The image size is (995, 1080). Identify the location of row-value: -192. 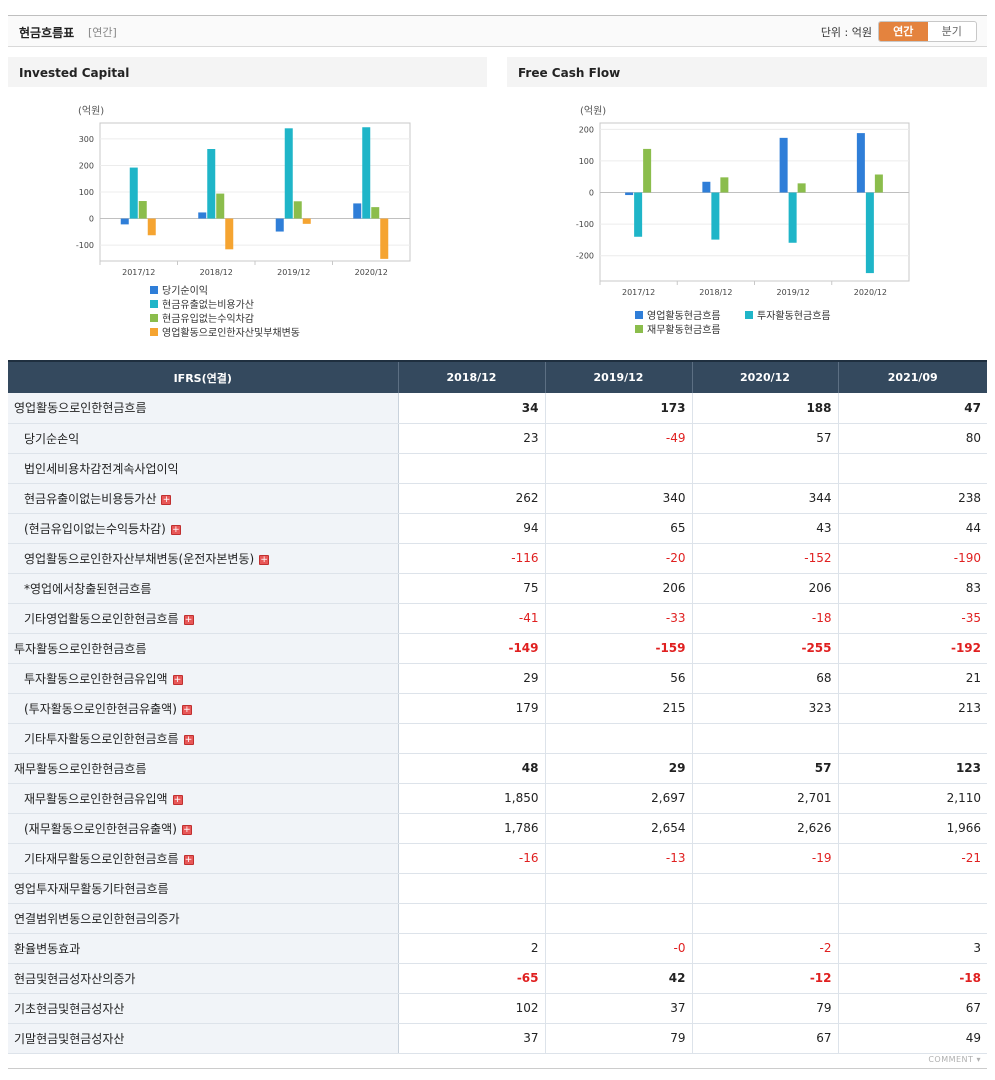
(912, 648).